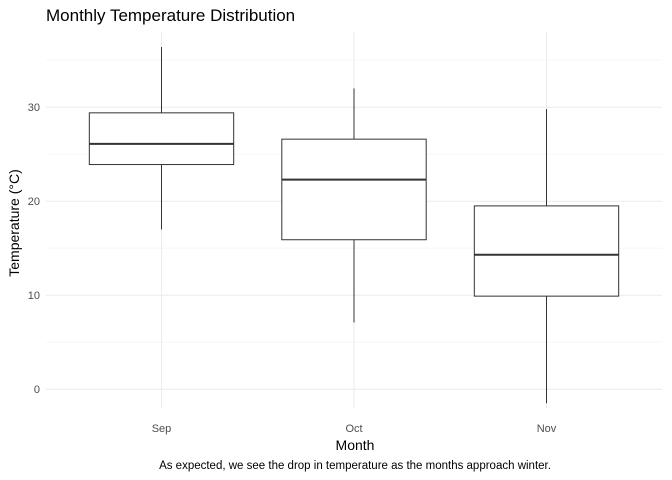 The image size is (672, 480). I want to click on y-tick-label: 10, so click(34, 296).